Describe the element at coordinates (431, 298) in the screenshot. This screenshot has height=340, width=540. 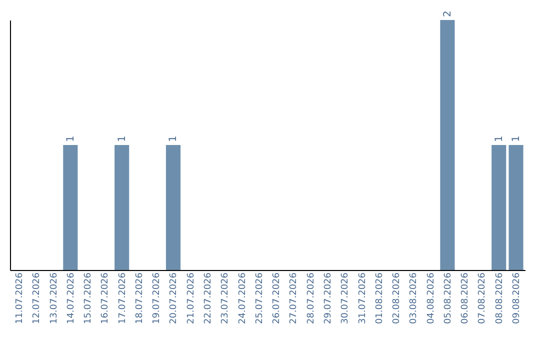
I see `x-tick-label: 04.08.2026` at that location.